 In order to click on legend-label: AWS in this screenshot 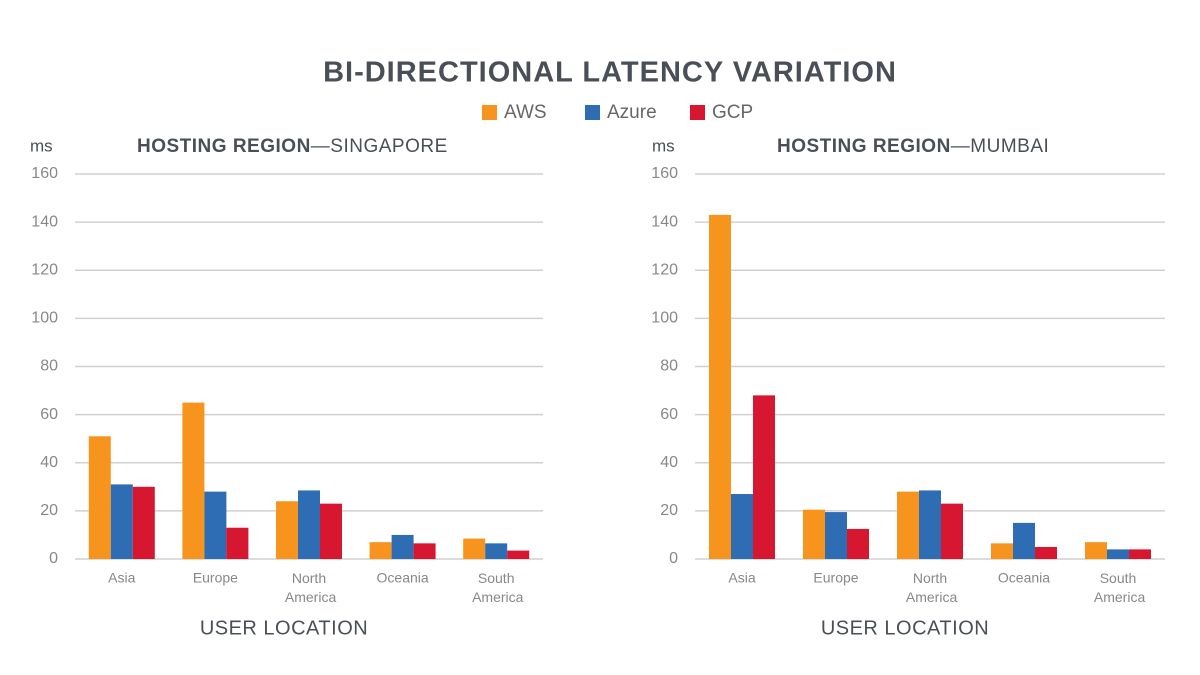, I will do `click(525, 112)`.